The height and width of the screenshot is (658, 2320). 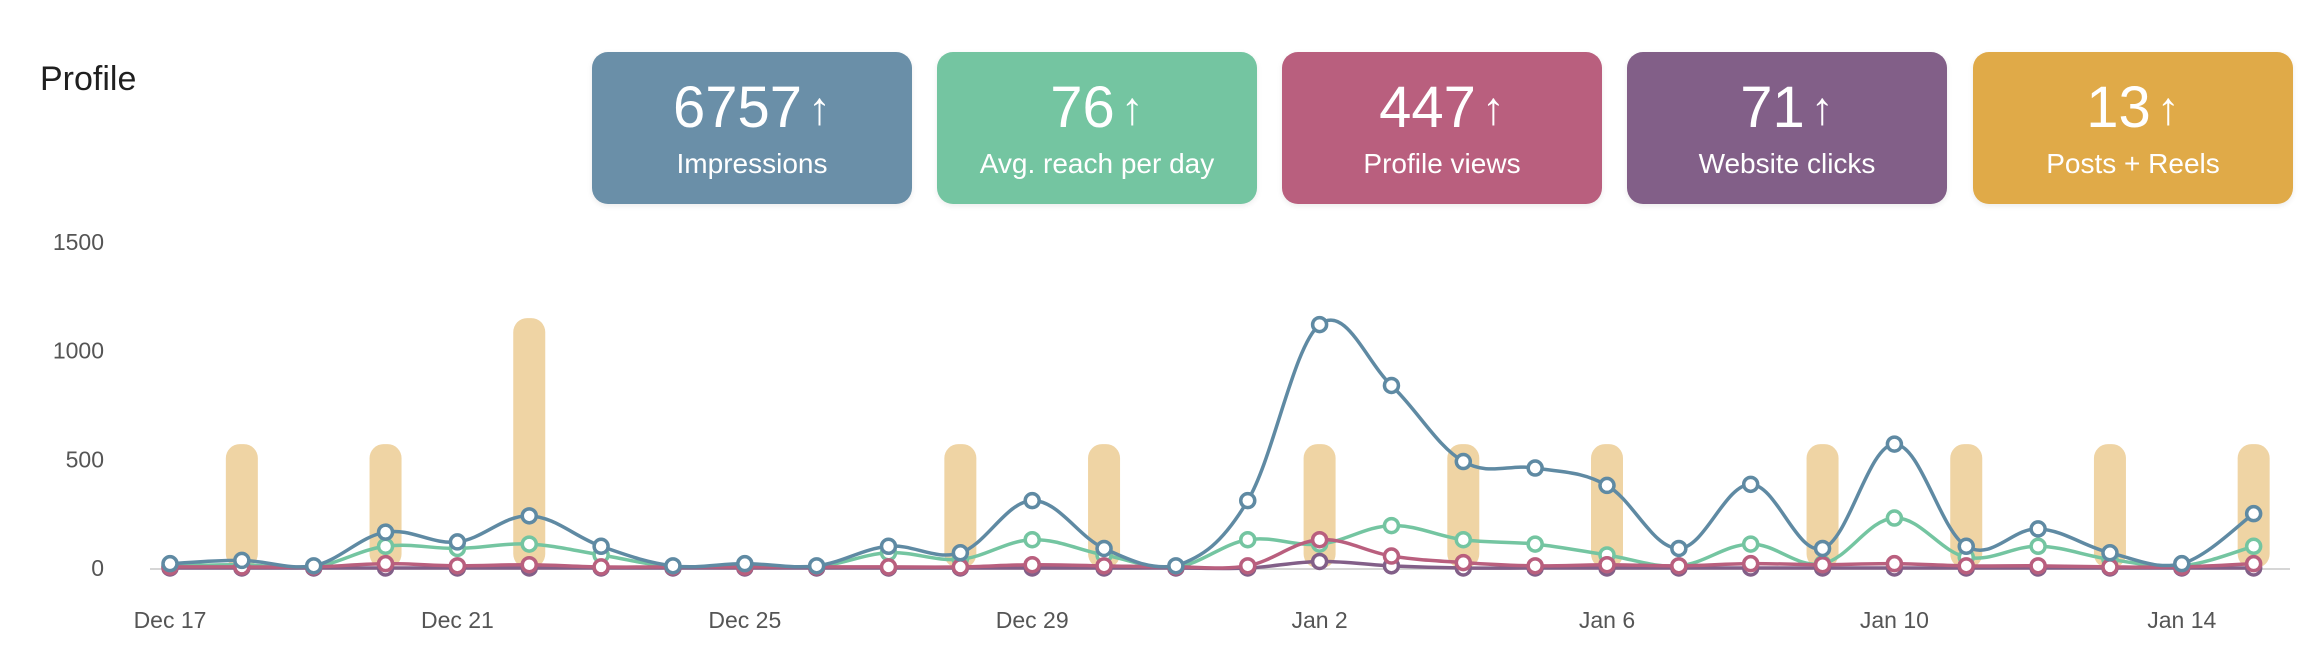 I want to click on impressions-card: 6757 ↑ Impressions, so click(x=752, y=128).